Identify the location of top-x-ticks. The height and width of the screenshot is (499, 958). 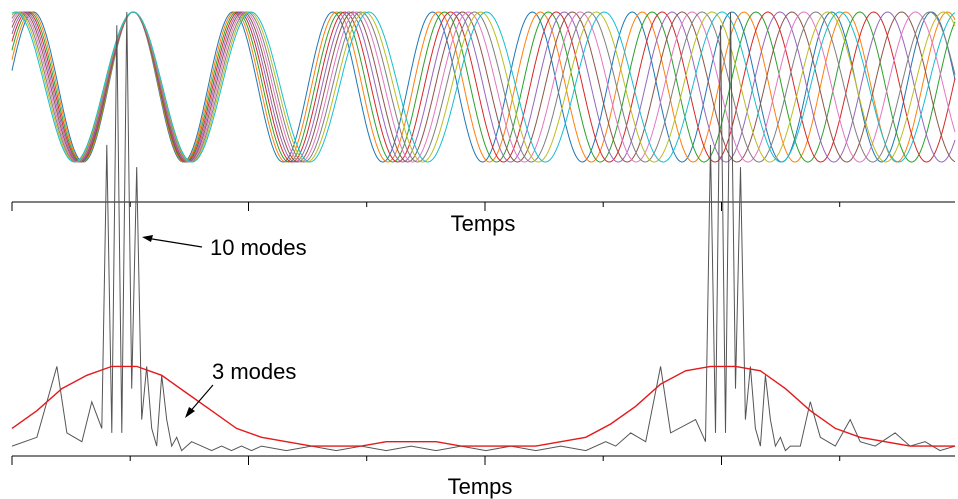
(426, 206).